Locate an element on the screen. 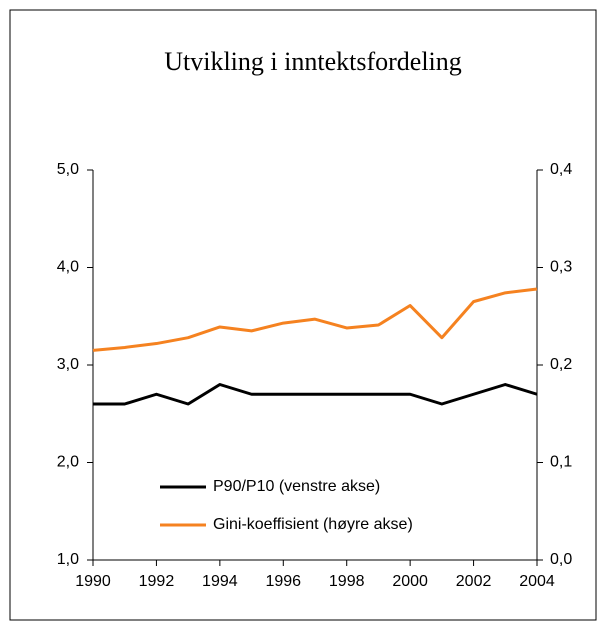 The width and height of the screenshot is (606, 630). y-tick-label: 1,0 is located at coordinates (68, 559).